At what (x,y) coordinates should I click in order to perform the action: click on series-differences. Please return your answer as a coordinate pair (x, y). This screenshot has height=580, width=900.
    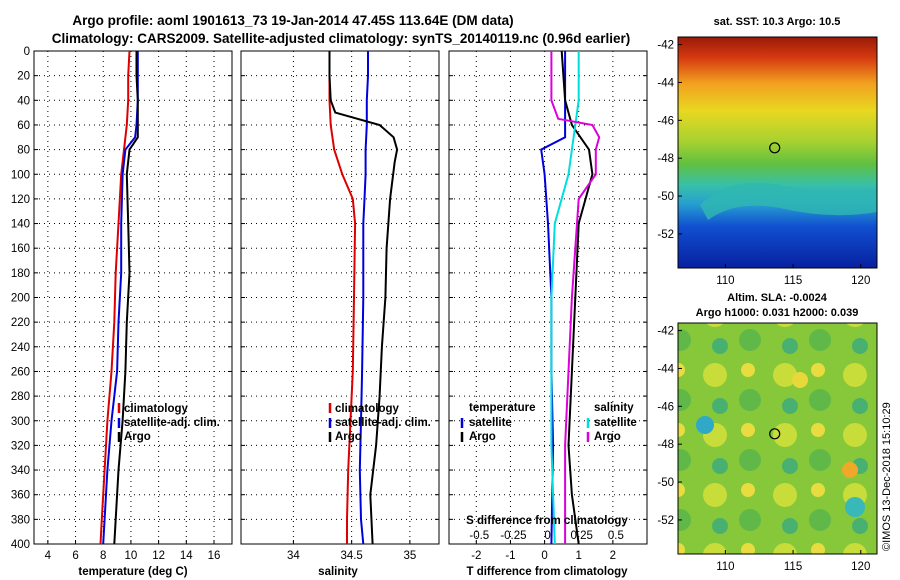
    Looking at the image, I should click on (570, 297).